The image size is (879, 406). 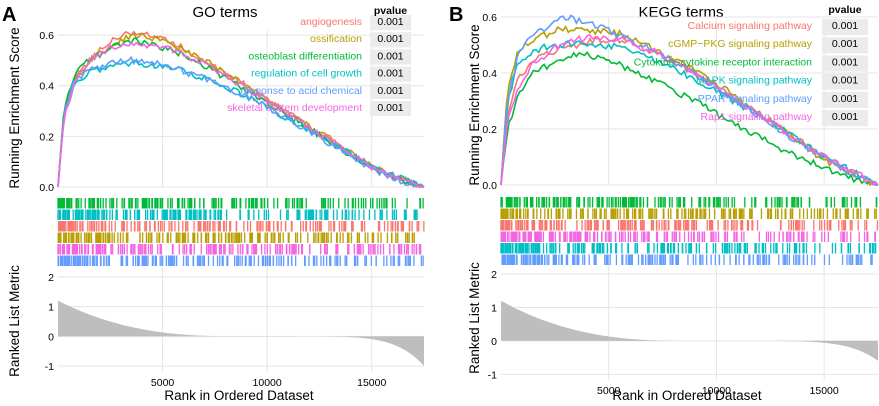 What do you see at coordinates (456, 15) in the screenshot?
I see `panel-letter: B` at bounding box center [456, 15].